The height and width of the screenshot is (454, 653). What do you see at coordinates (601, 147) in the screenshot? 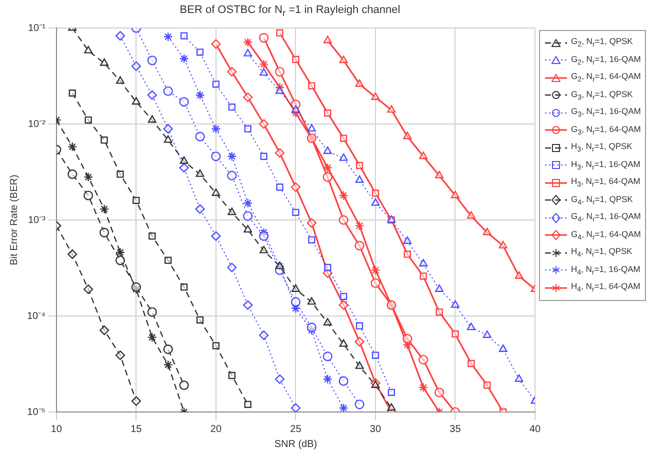
I see `legend-label: H$_{3}$, N$_{r}$=1, QPSK` at bounding box center [601, 147].